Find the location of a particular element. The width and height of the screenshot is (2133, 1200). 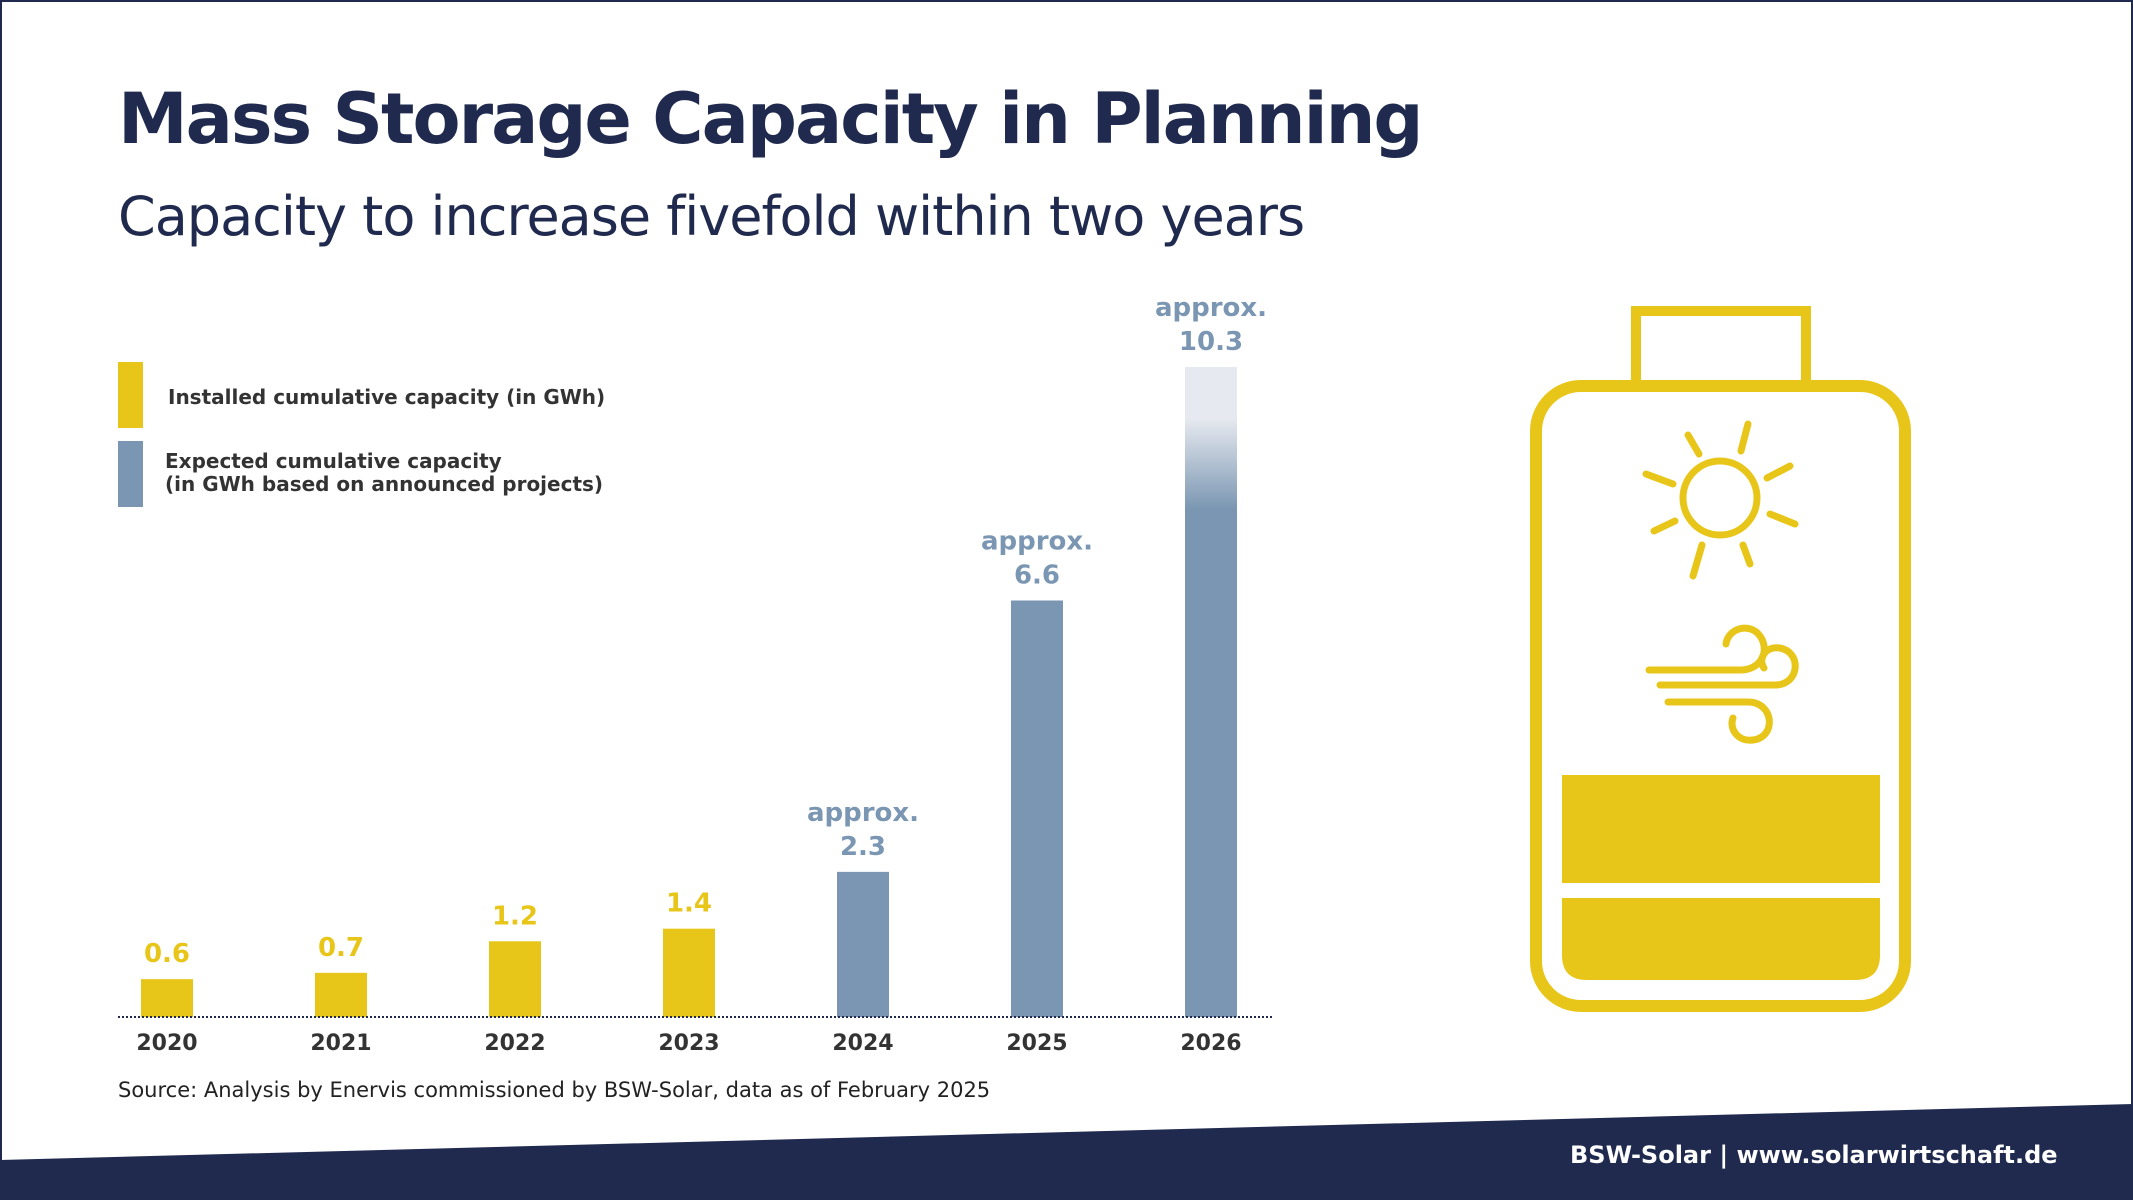

bar-2023 is located at coordinates (689, 972).